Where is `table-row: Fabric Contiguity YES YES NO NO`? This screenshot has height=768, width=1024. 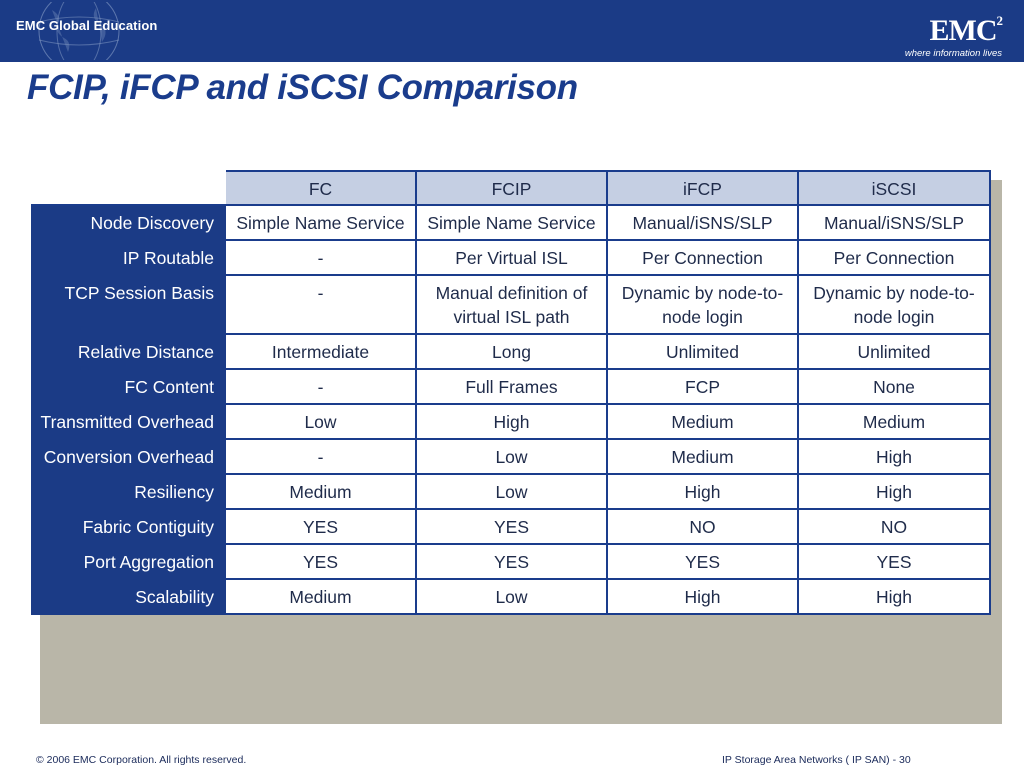
table-row: Fabric Contiguity YES YES NO NO is located at coordinates (511, 526).